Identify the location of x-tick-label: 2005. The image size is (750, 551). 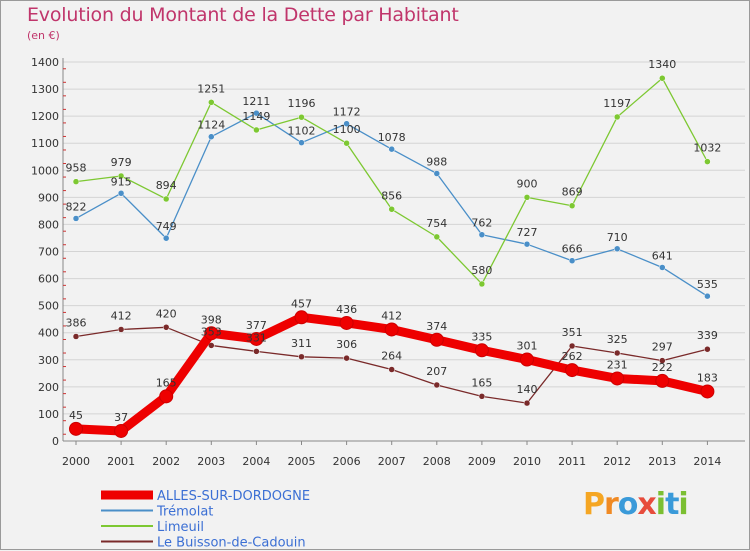
(302, 461).